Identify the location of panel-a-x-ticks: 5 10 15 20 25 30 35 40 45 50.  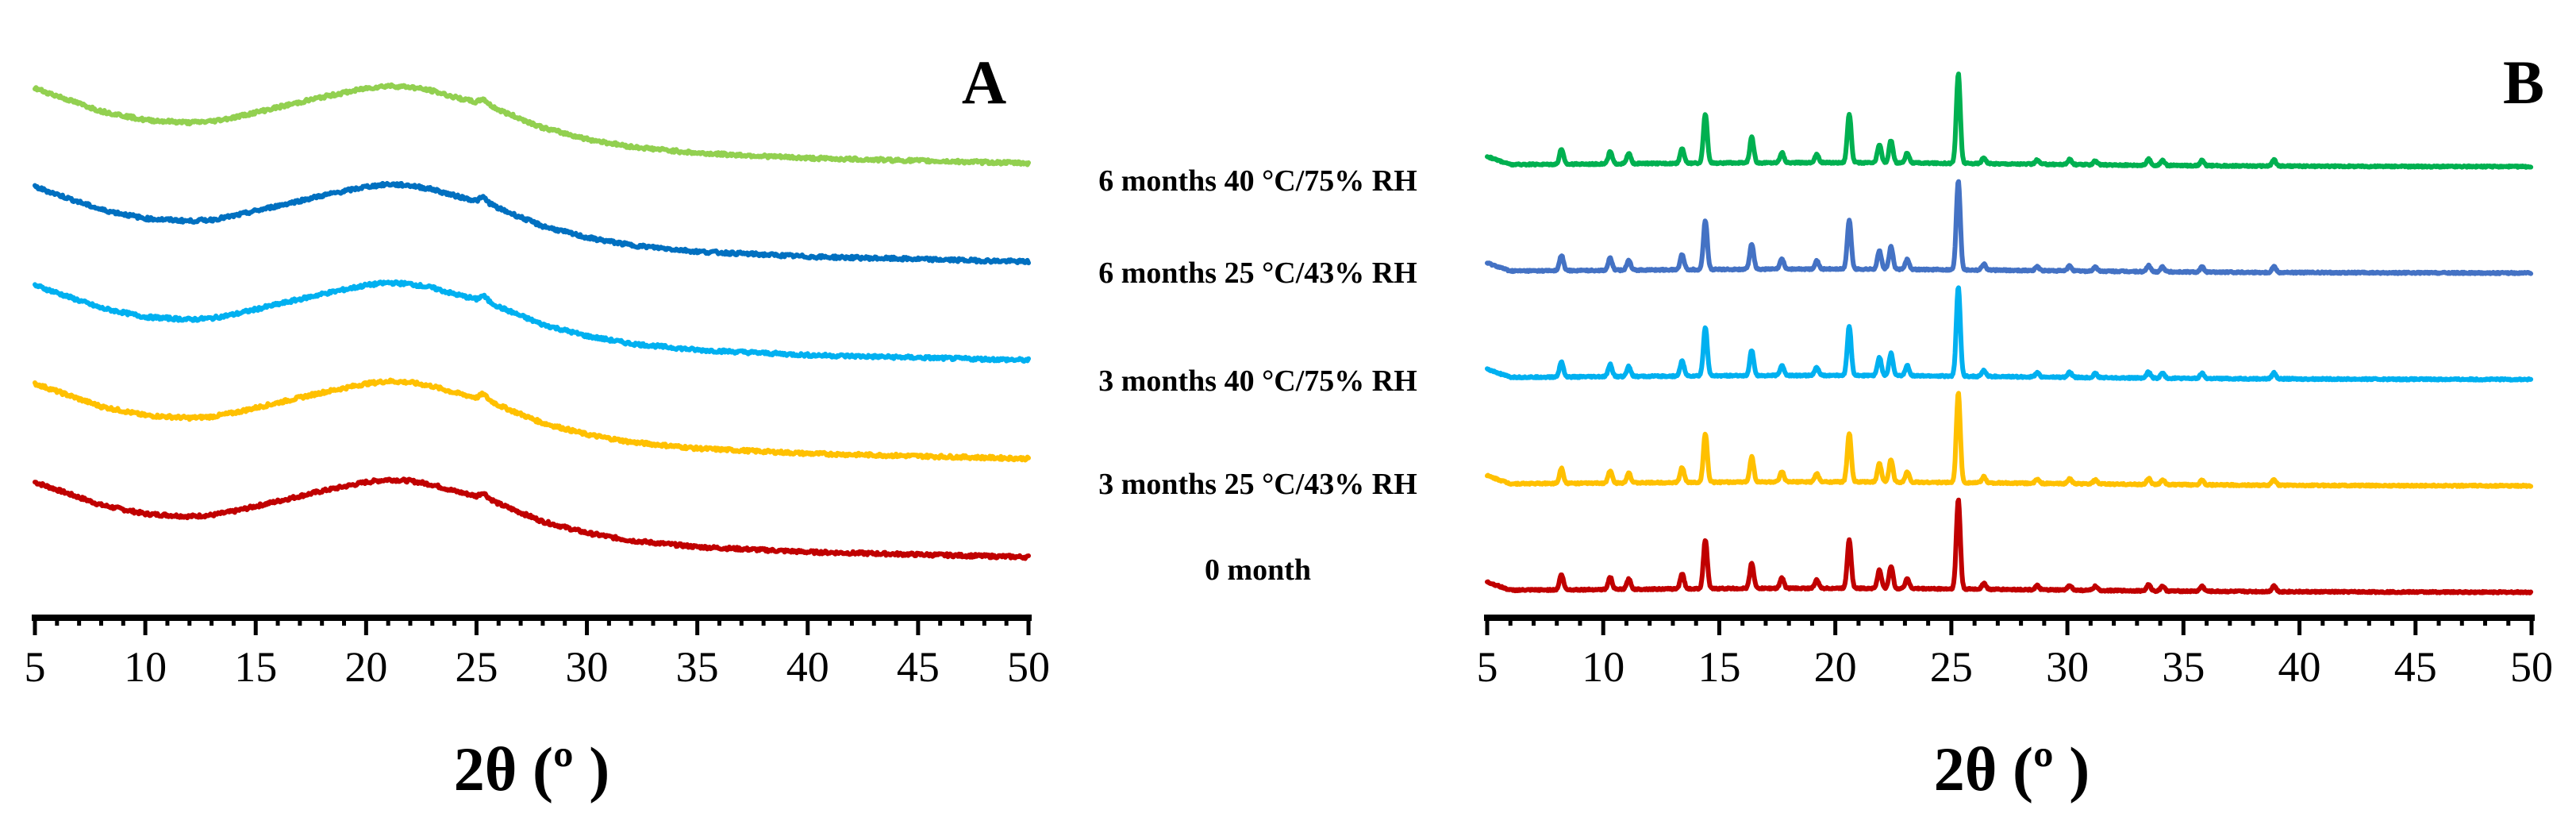
(537, 654).